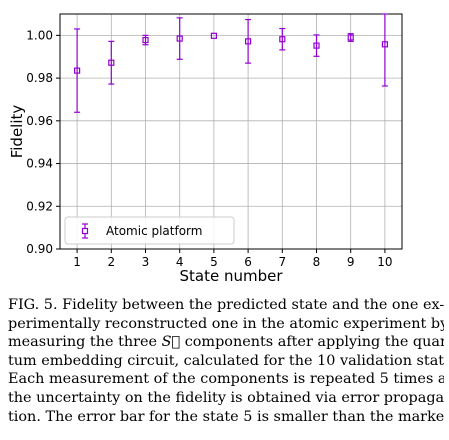 The width and height of the screenshot is (449, 440). I want to click on y-tick-label: 0.96, so click(39, 121).